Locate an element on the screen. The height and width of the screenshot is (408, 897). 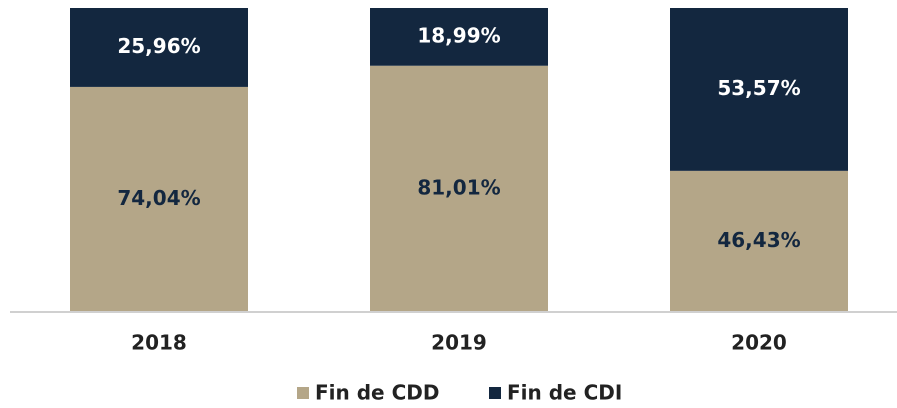
legend-label: Fin de CDD is located at coordinates (377, 393).